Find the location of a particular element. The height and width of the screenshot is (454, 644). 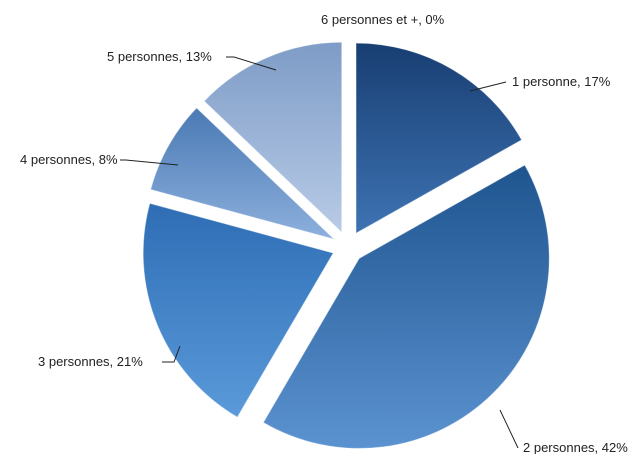

data-label-slice-1: 1 personne, 17% is located at coordinates (561, 81).